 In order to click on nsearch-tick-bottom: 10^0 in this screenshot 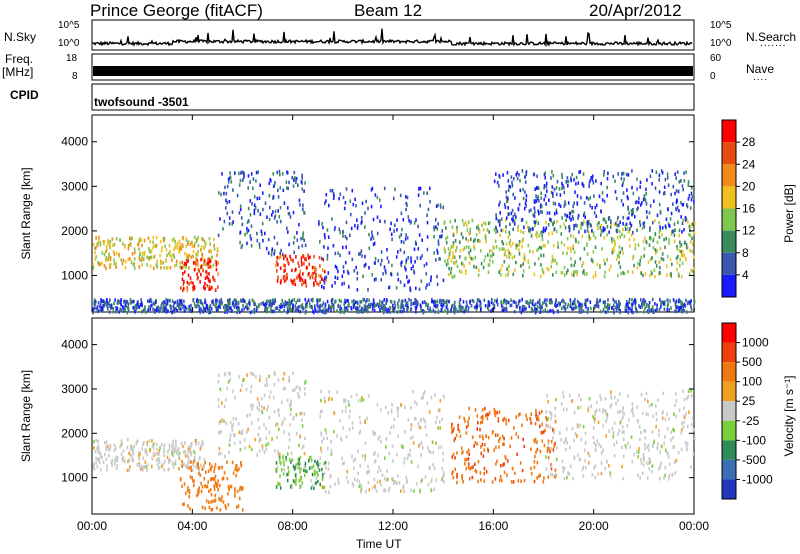, I will do `click(721, 43)`.